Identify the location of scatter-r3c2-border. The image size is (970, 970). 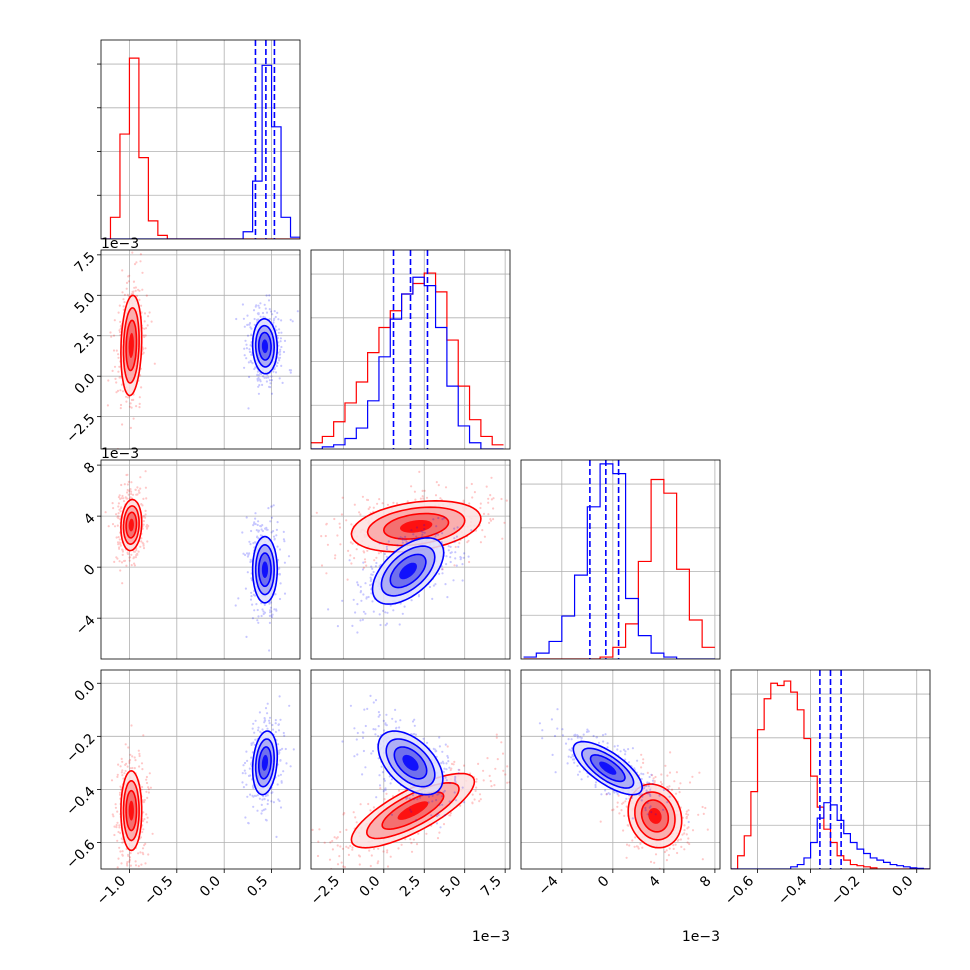
(620, 769).